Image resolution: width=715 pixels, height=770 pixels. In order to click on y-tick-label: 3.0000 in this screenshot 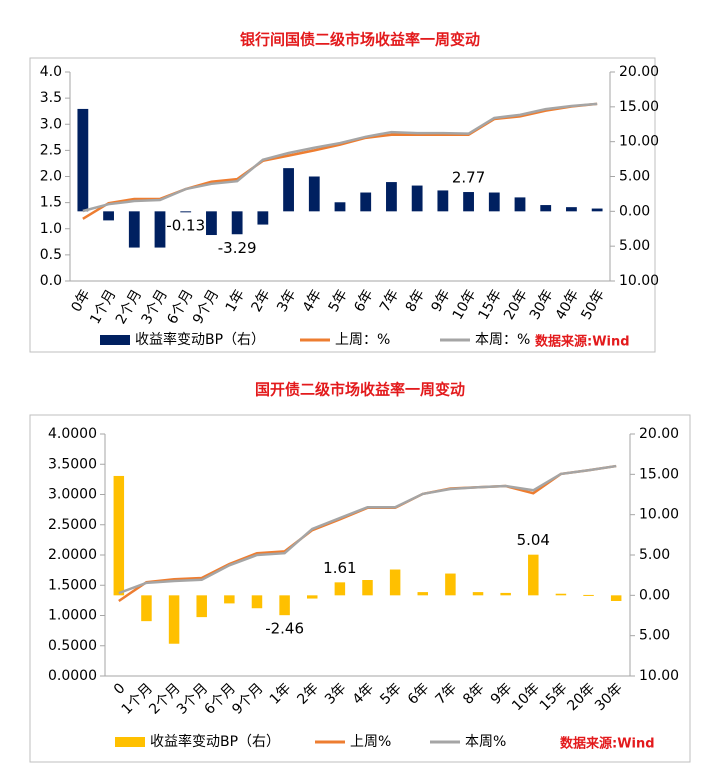, I will do `click(72, 495)`.